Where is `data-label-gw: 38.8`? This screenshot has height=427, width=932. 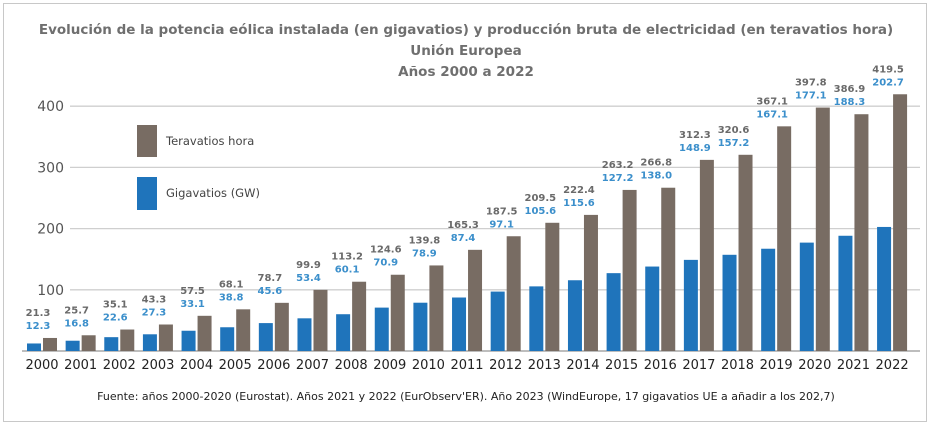 data-label-gw: 38.8 is located at coordinates (231, 297).